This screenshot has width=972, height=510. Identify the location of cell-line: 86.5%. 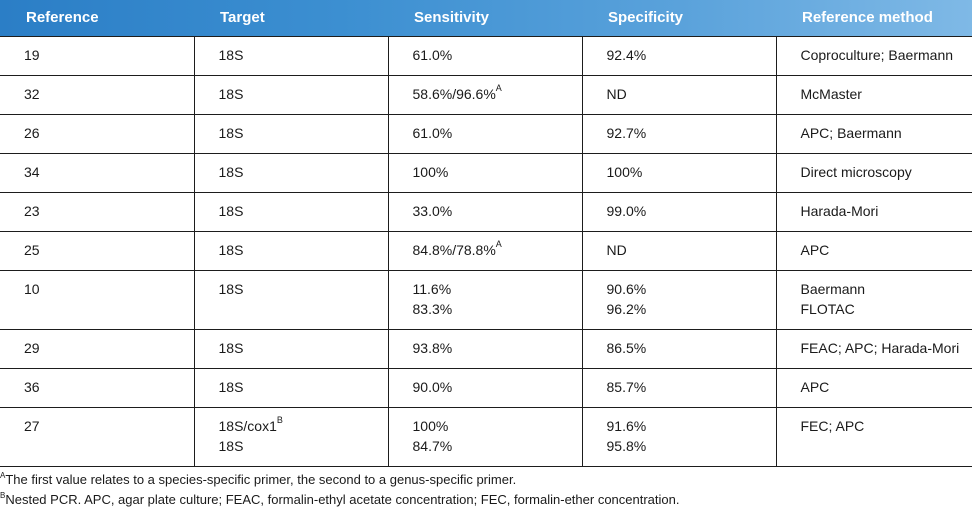
(691, 348).